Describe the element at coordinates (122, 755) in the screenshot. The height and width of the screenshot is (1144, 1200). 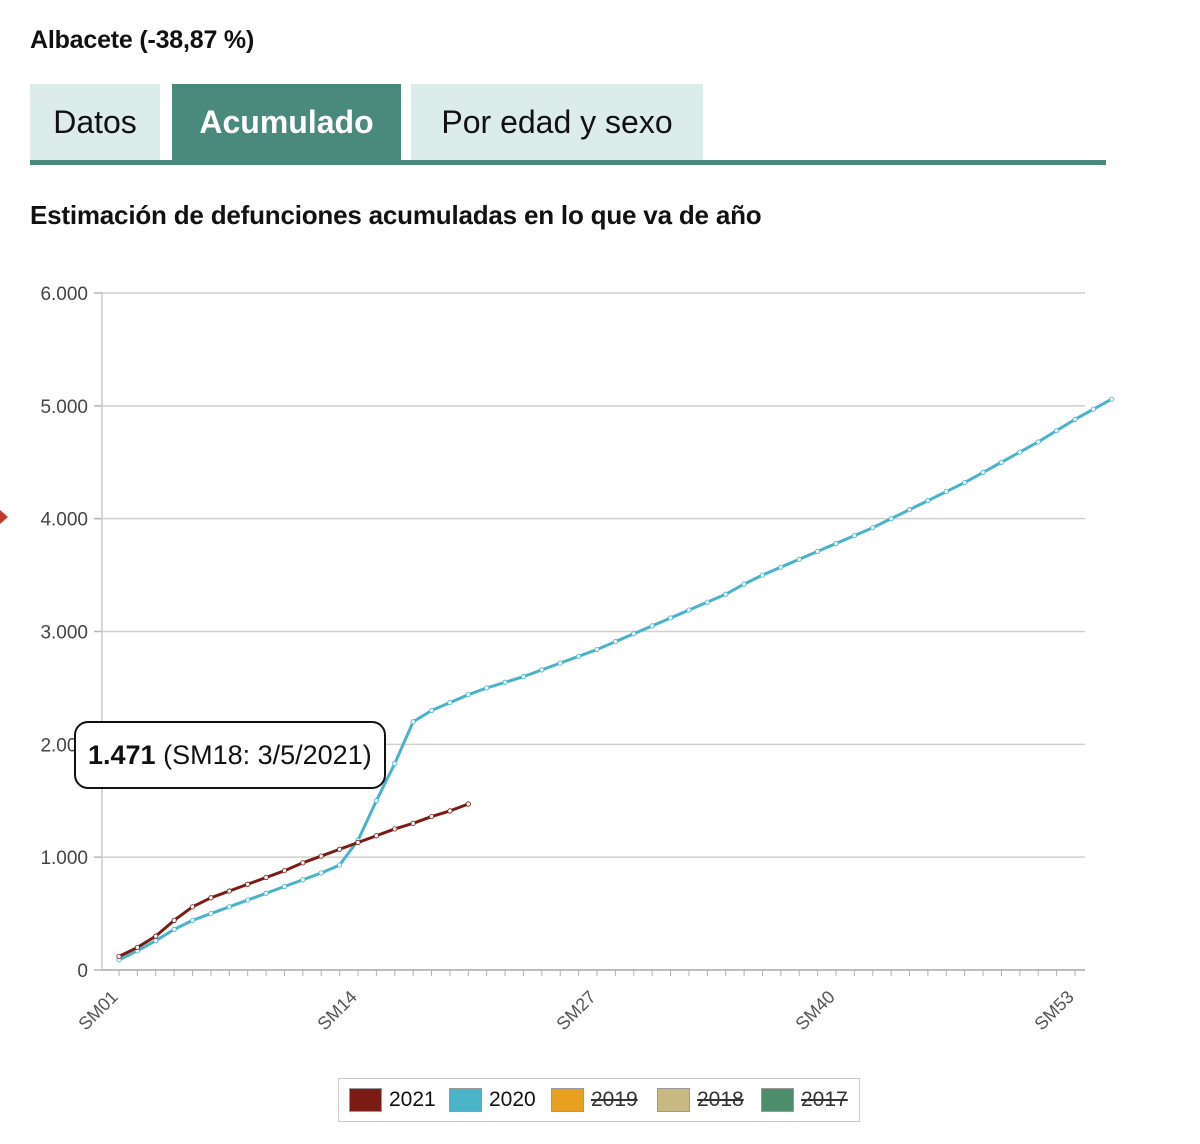
I see `tooltip-value: 1.471` at that location.